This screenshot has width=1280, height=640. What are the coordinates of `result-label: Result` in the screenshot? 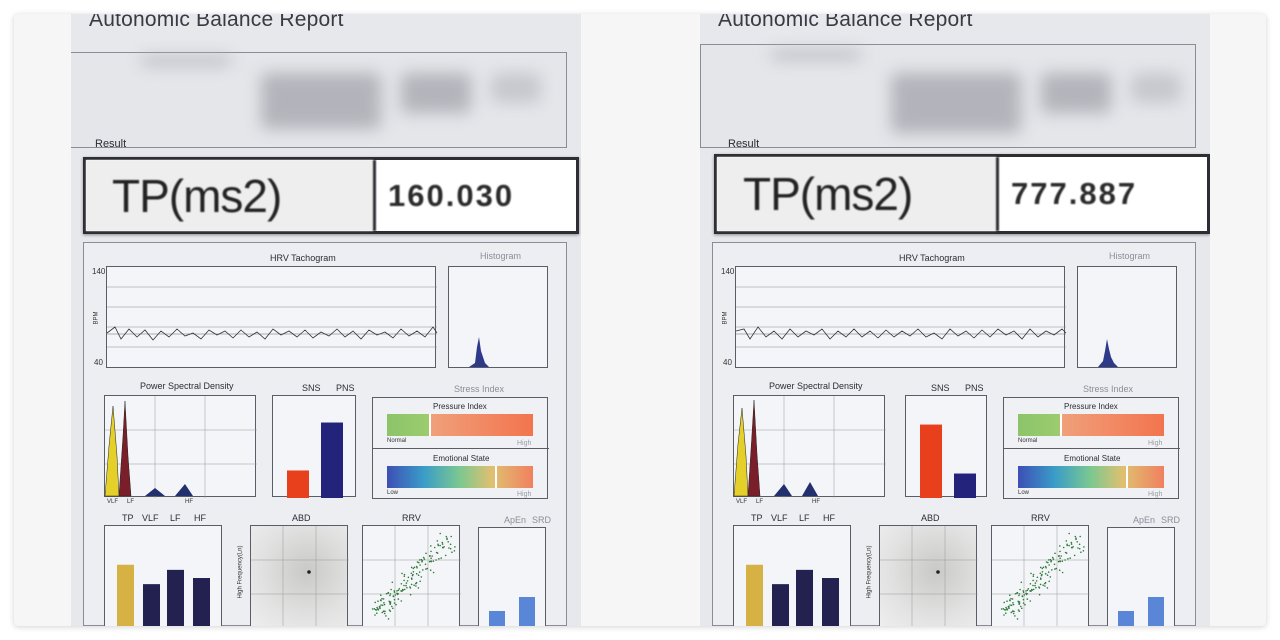 It's located at (744, 144).